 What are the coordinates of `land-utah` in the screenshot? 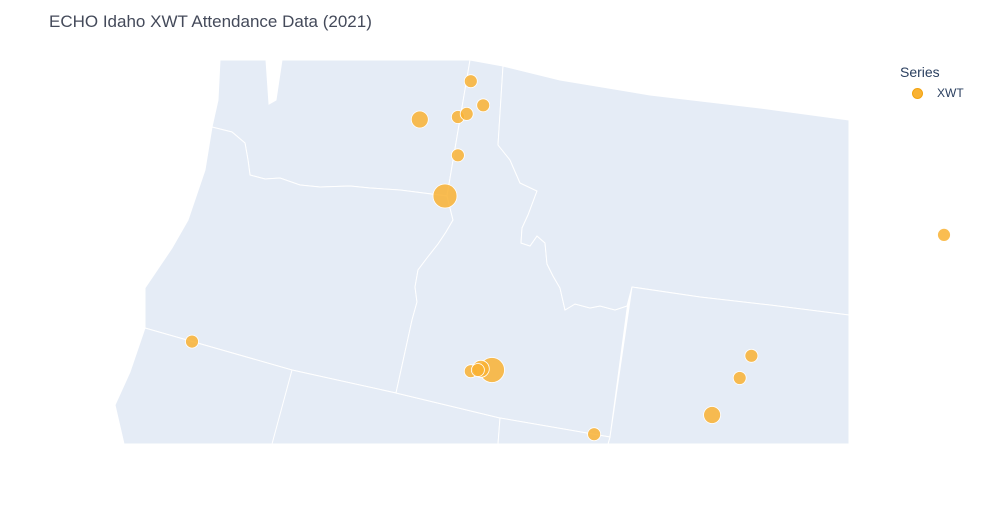 It's located at (554, 430).